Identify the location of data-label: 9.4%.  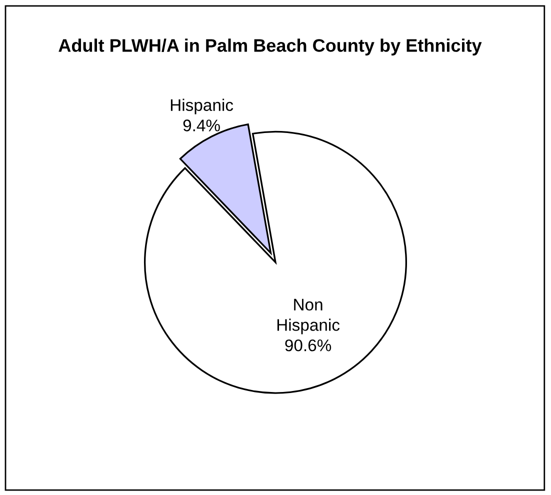
(201, 126).